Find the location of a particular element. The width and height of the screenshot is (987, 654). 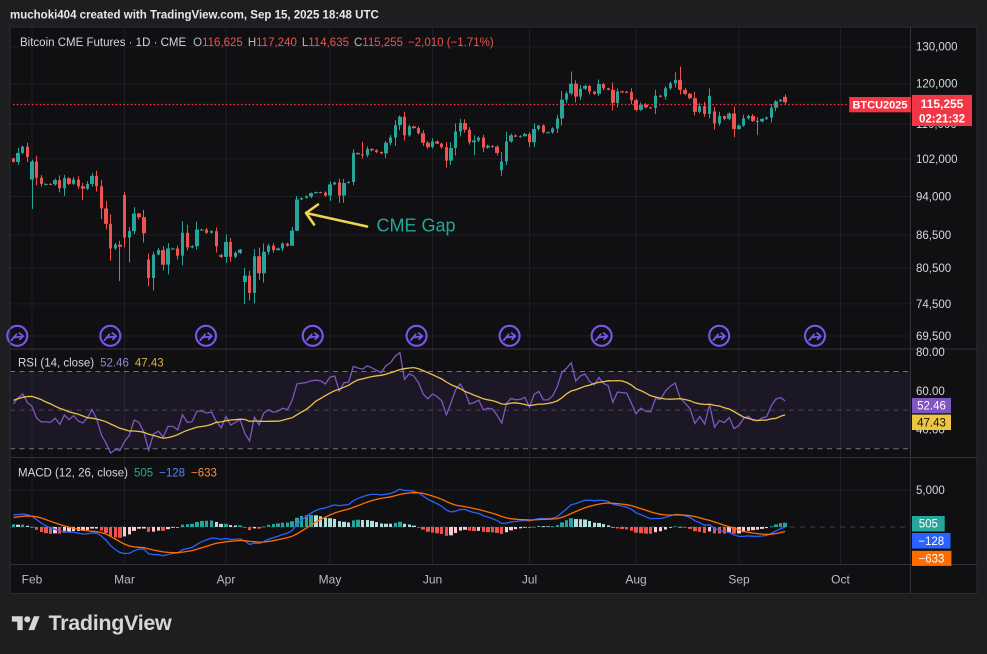

svg-text:MACD (12, 26, close)505−128−63: MACD (12, 26, close) 505 −128 −633 is located at coordinates (117, 474).